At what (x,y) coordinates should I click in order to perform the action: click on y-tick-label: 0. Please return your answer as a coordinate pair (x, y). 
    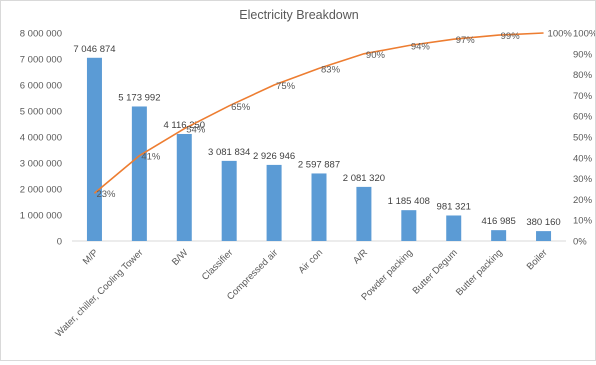
    Looking at the image, I should click on (59, 242).